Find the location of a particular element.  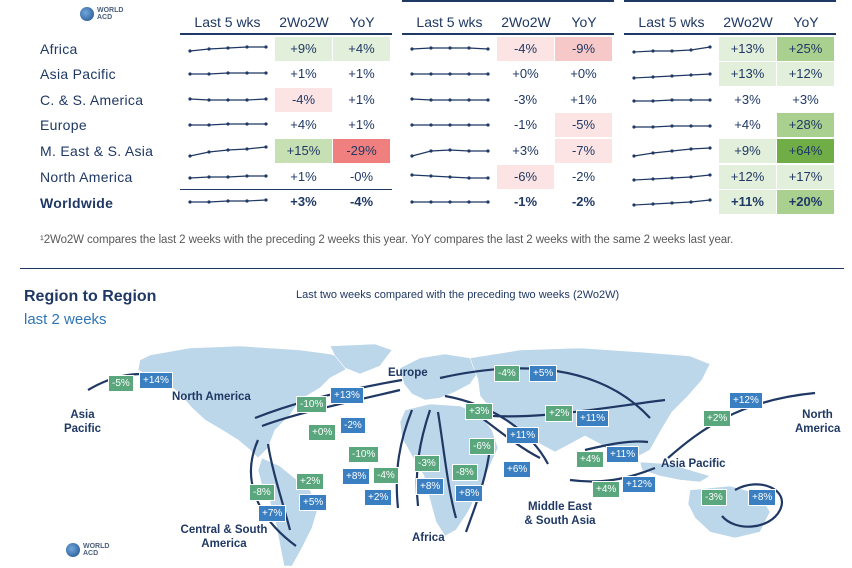

flow-badge-ap-na-2: +12% is located at coordinates (746, 400).